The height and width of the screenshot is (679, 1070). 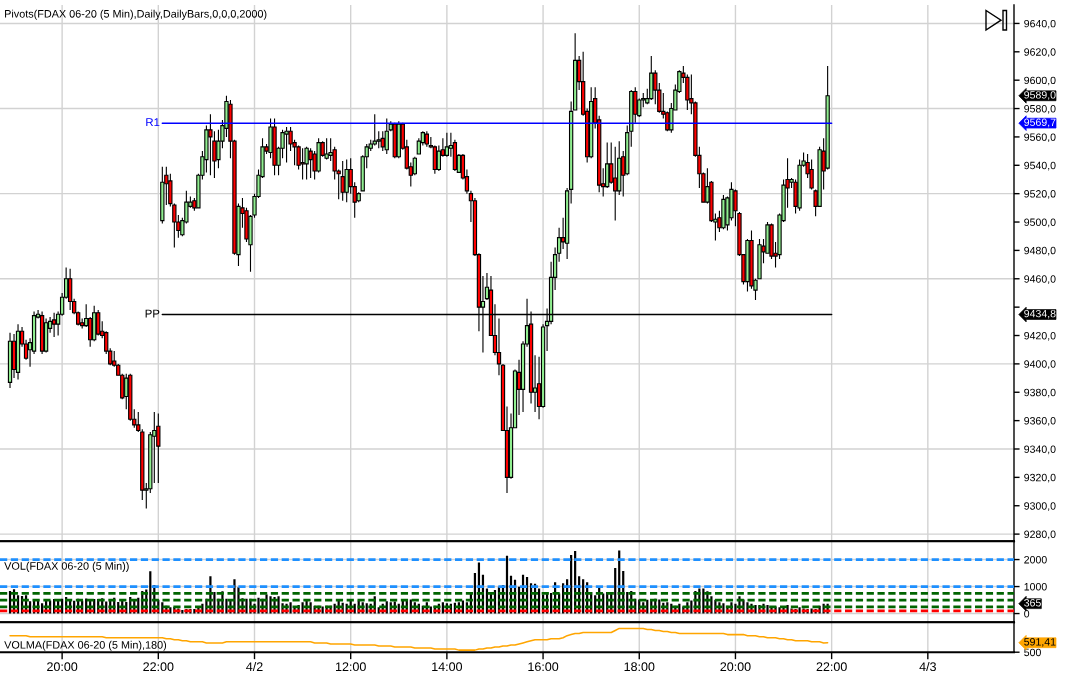 I want to click on y-tick-label: 9480,0, so click(x=1040, y=251).